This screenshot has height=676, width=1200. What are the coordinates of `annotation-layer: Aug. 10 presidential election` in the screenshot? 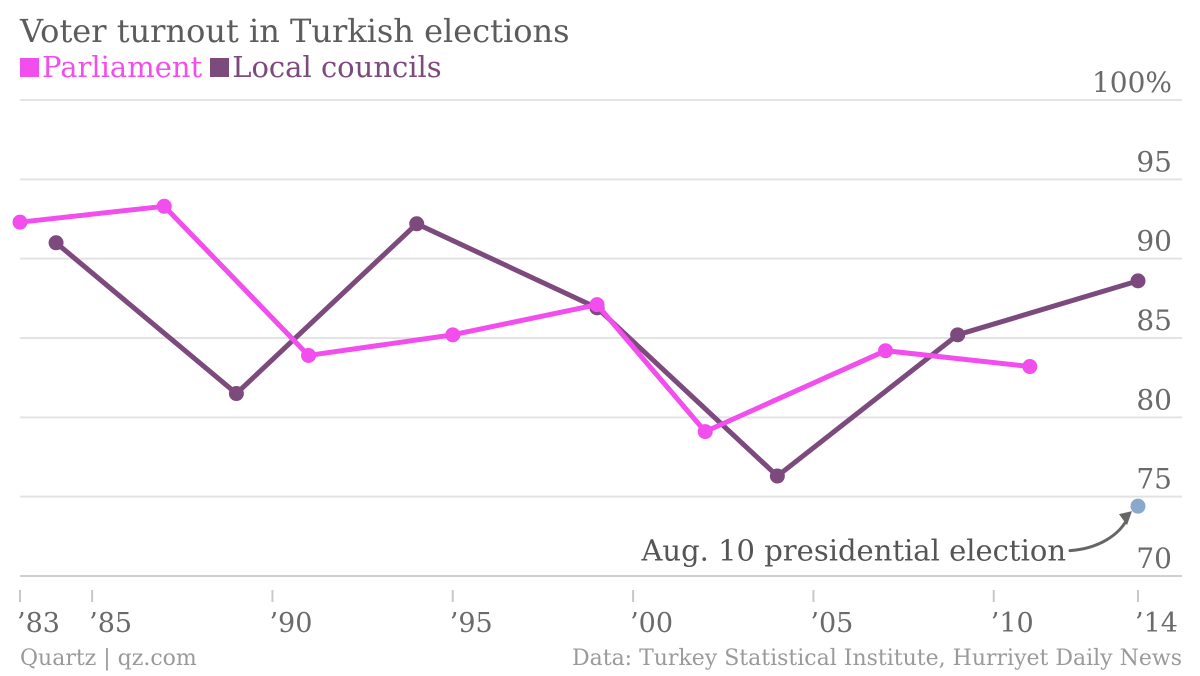 It's located at (893, 533).